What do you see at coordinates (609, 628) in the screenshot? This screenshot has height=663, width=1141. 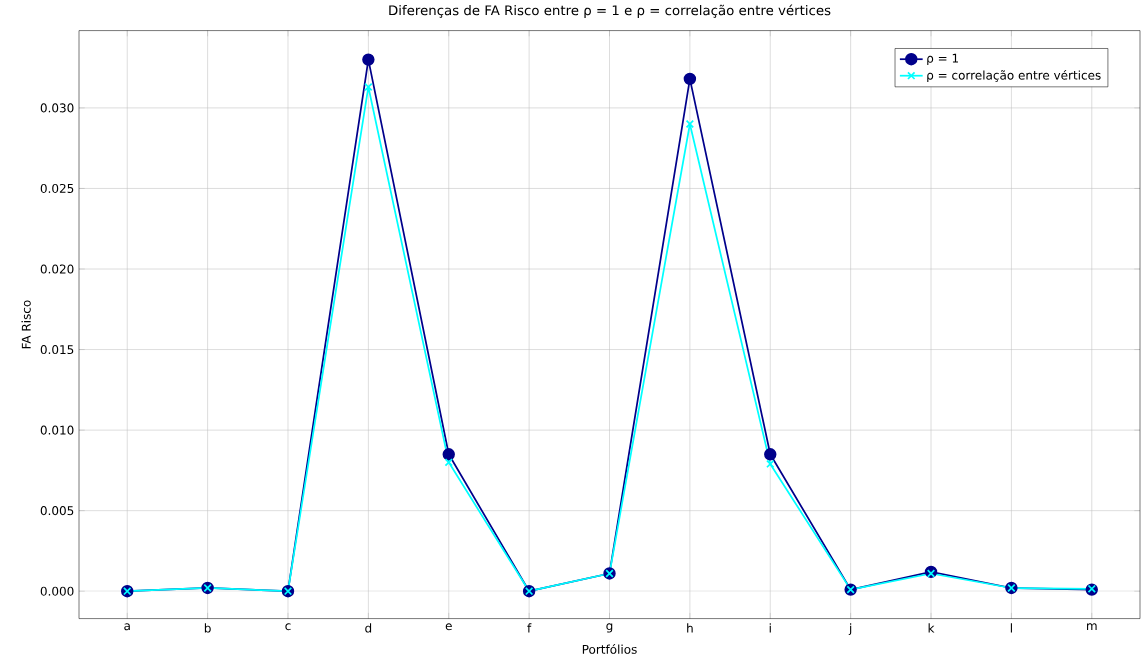 I see `x-tick-label: g` at bounding box center [609, 628].